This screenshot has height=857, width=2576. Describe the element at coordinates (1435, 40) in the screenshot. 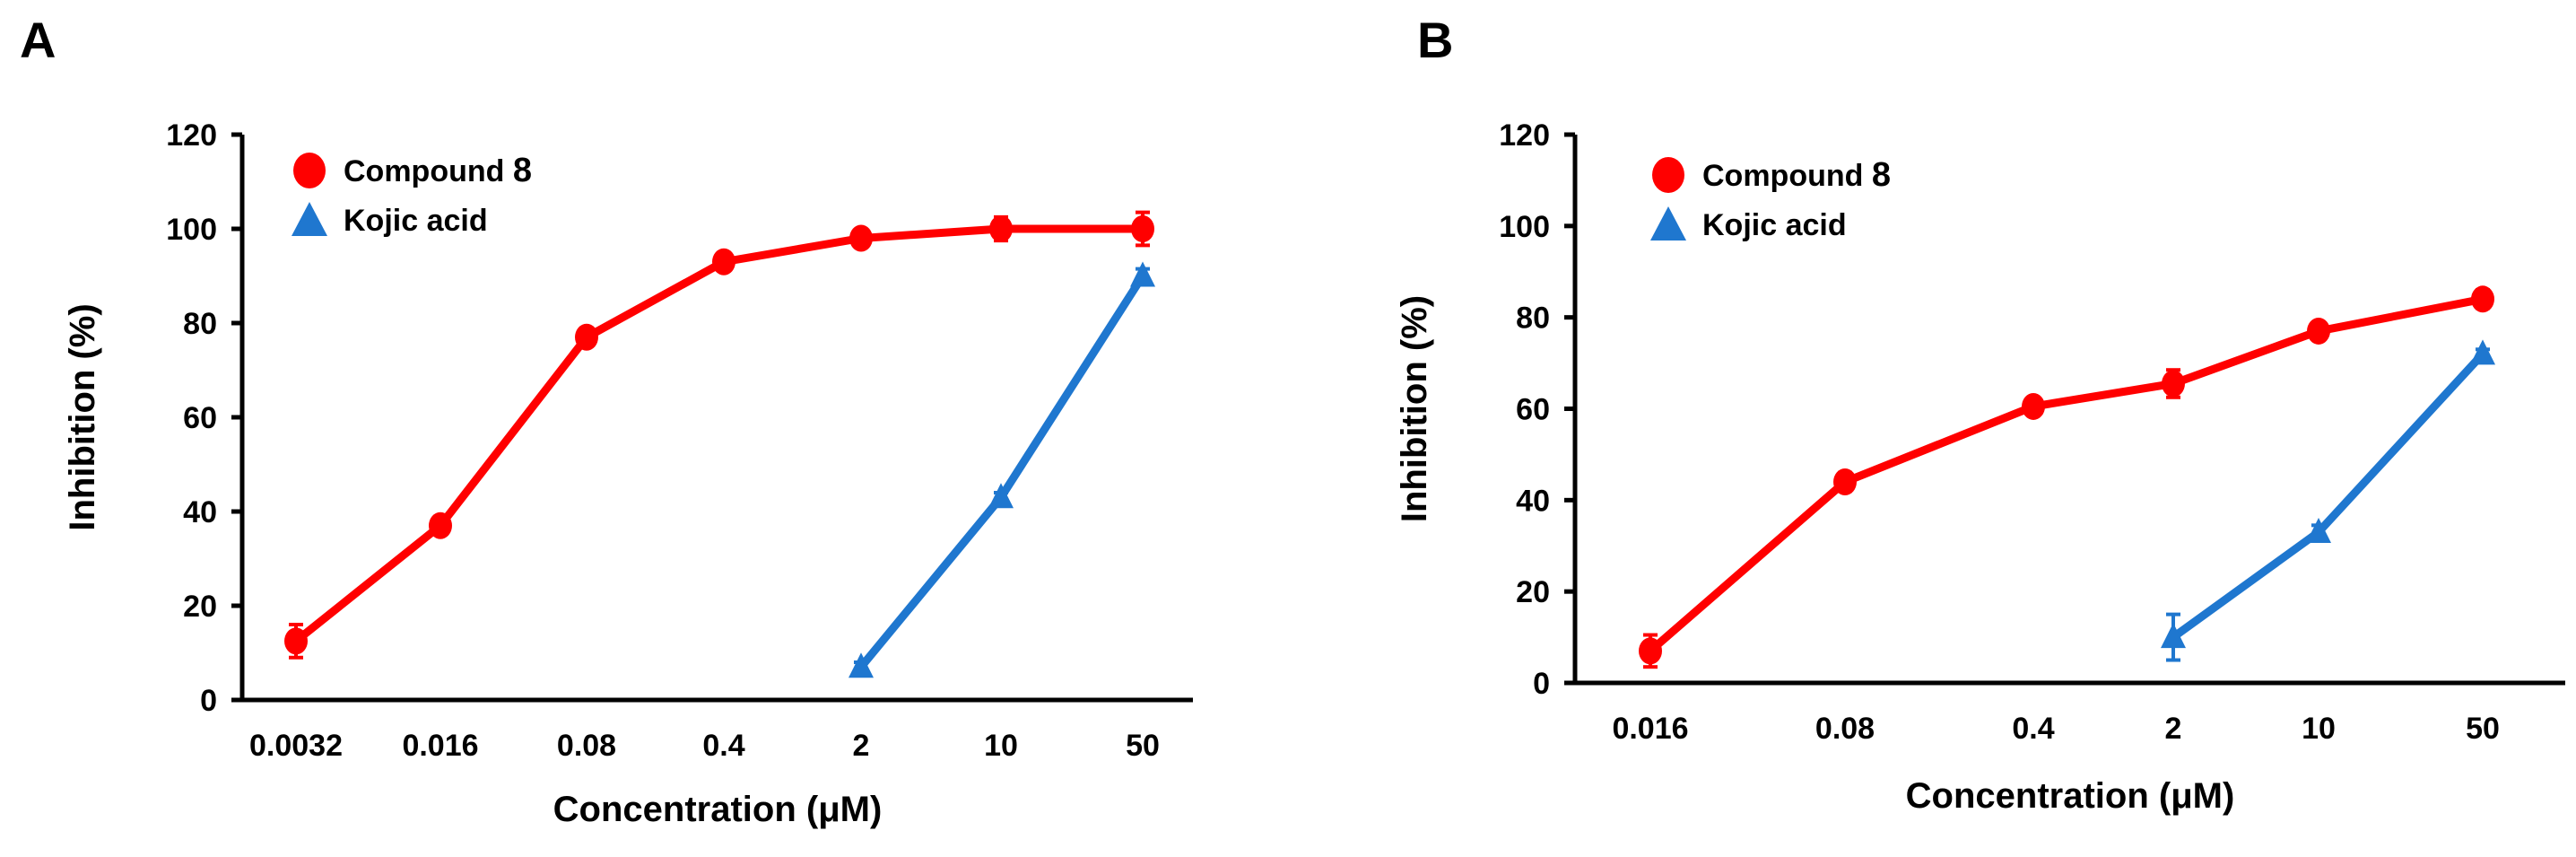

I see `panel-label: B` at that location.